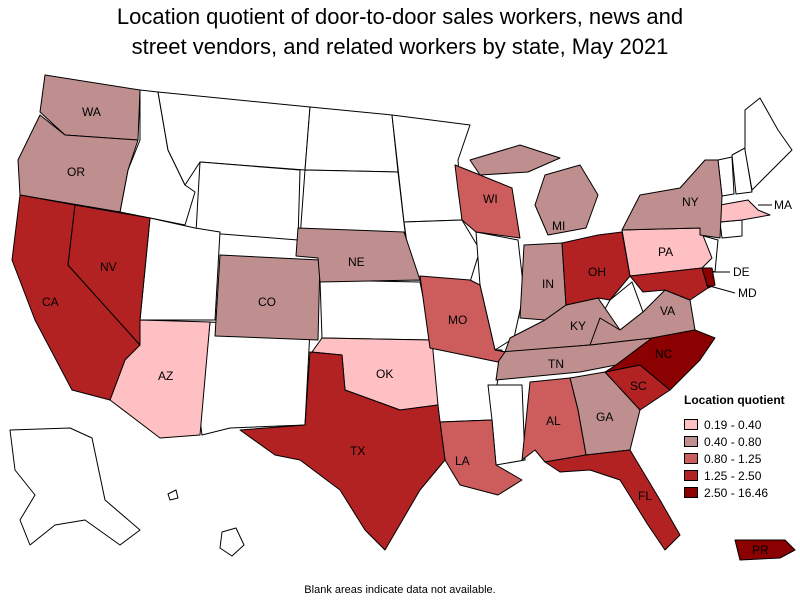  Describe the element at coordinates (556, 364) in the screenshot. I see `label-TN: TN` at that location.